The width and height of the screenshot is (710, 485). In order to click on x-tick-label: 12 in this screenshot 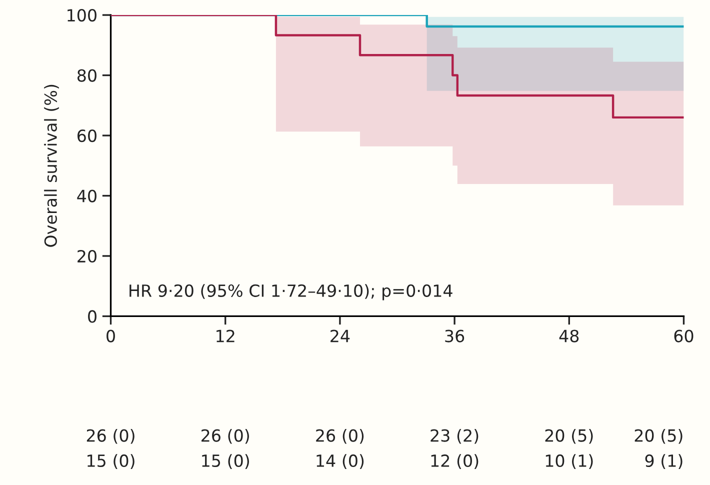, I will do `click(225, 336)`.